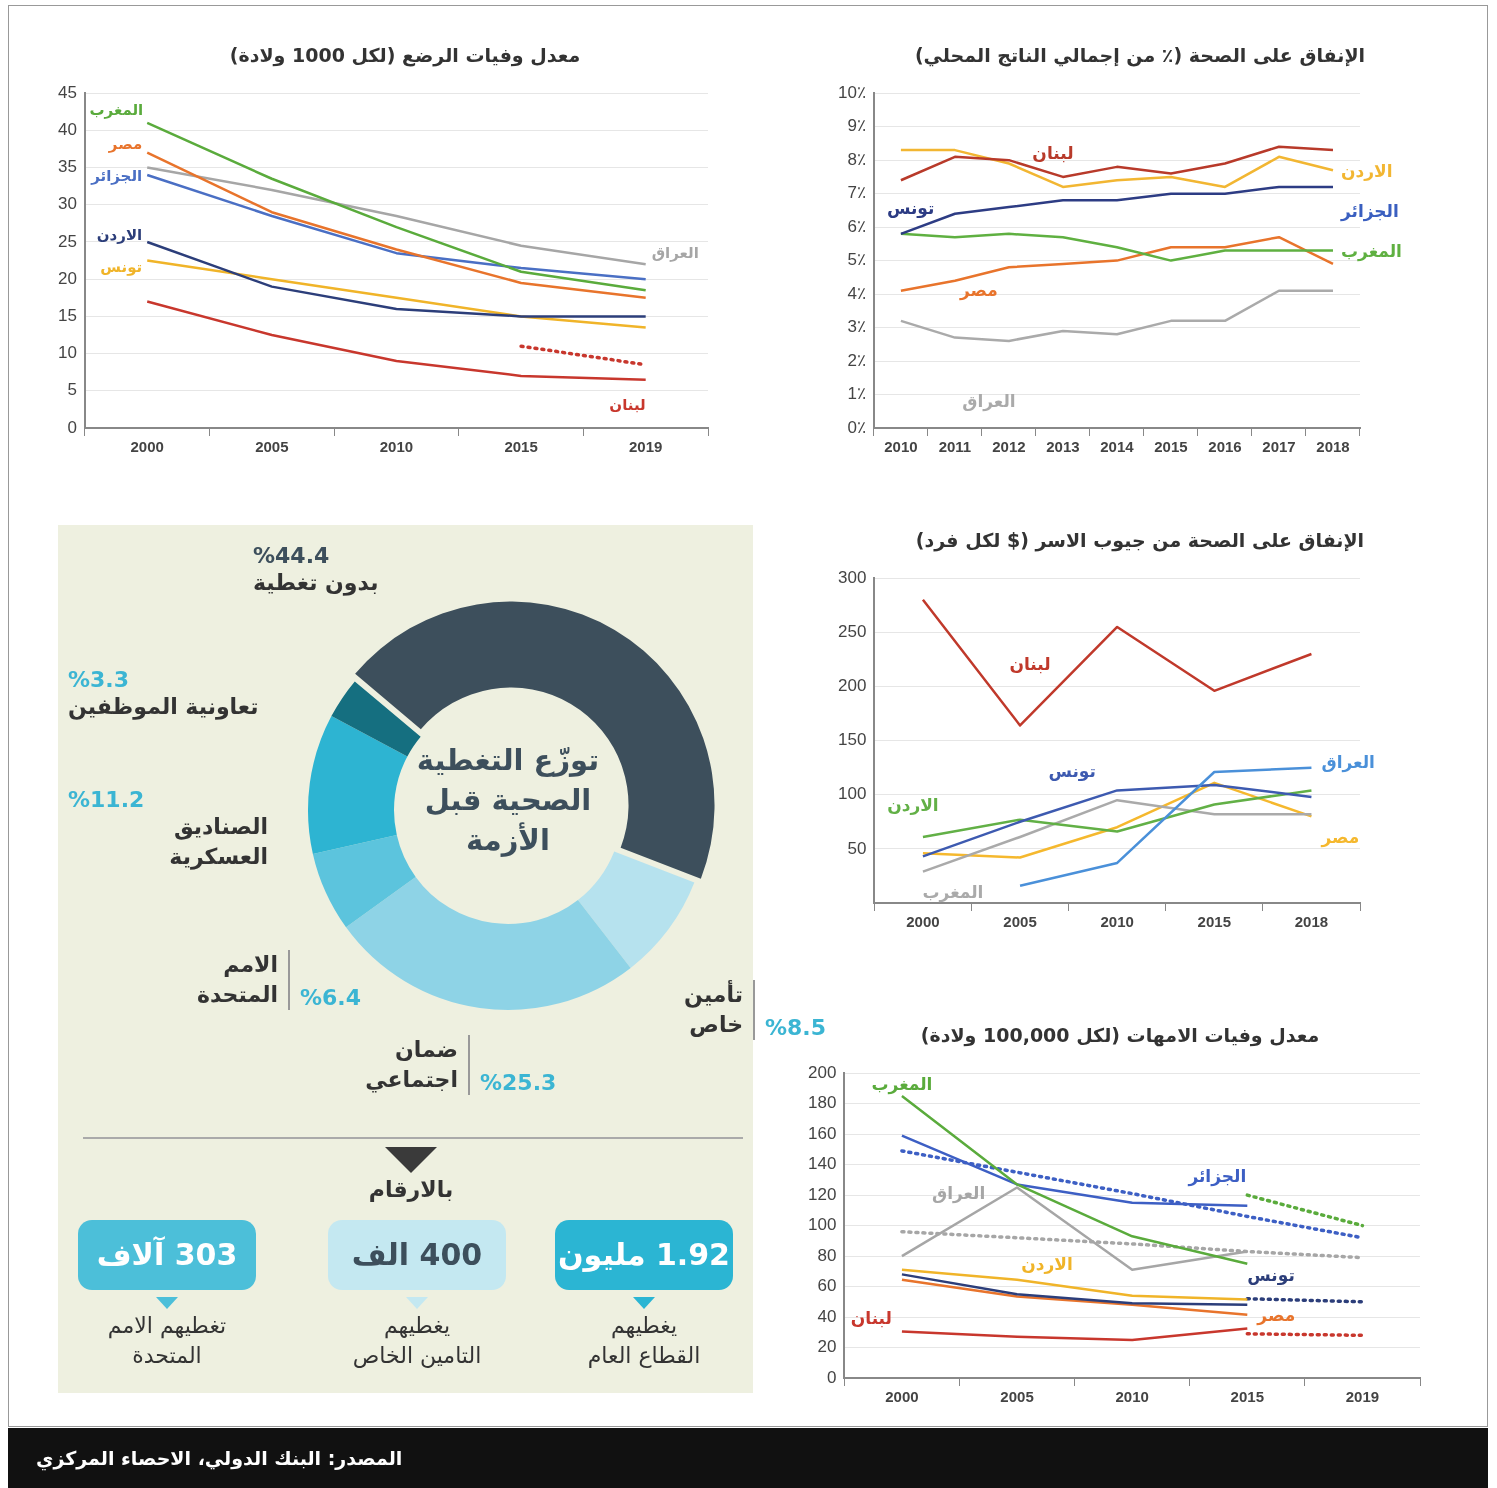 The image size is (1497, 1488). Describe the element at coordinates (67, 92) in the screenshot. I see `y-tick-label: 45` at that location.